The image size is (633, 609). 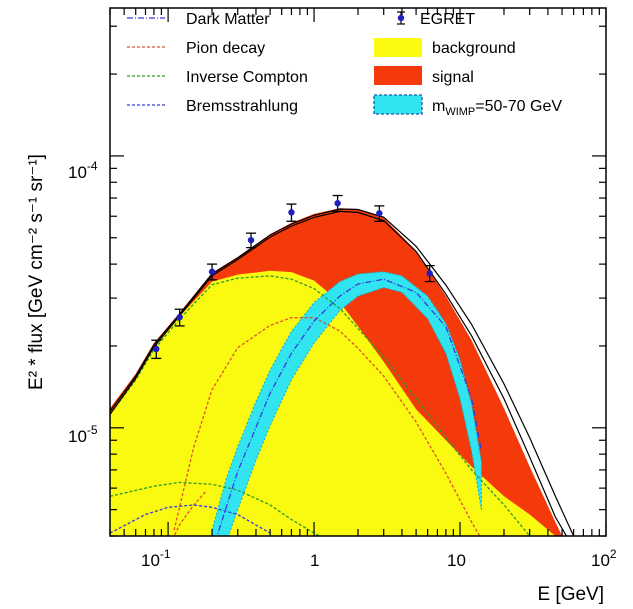 I want to click on legend-egret-label: EGRET, so click(x=447, y=19).